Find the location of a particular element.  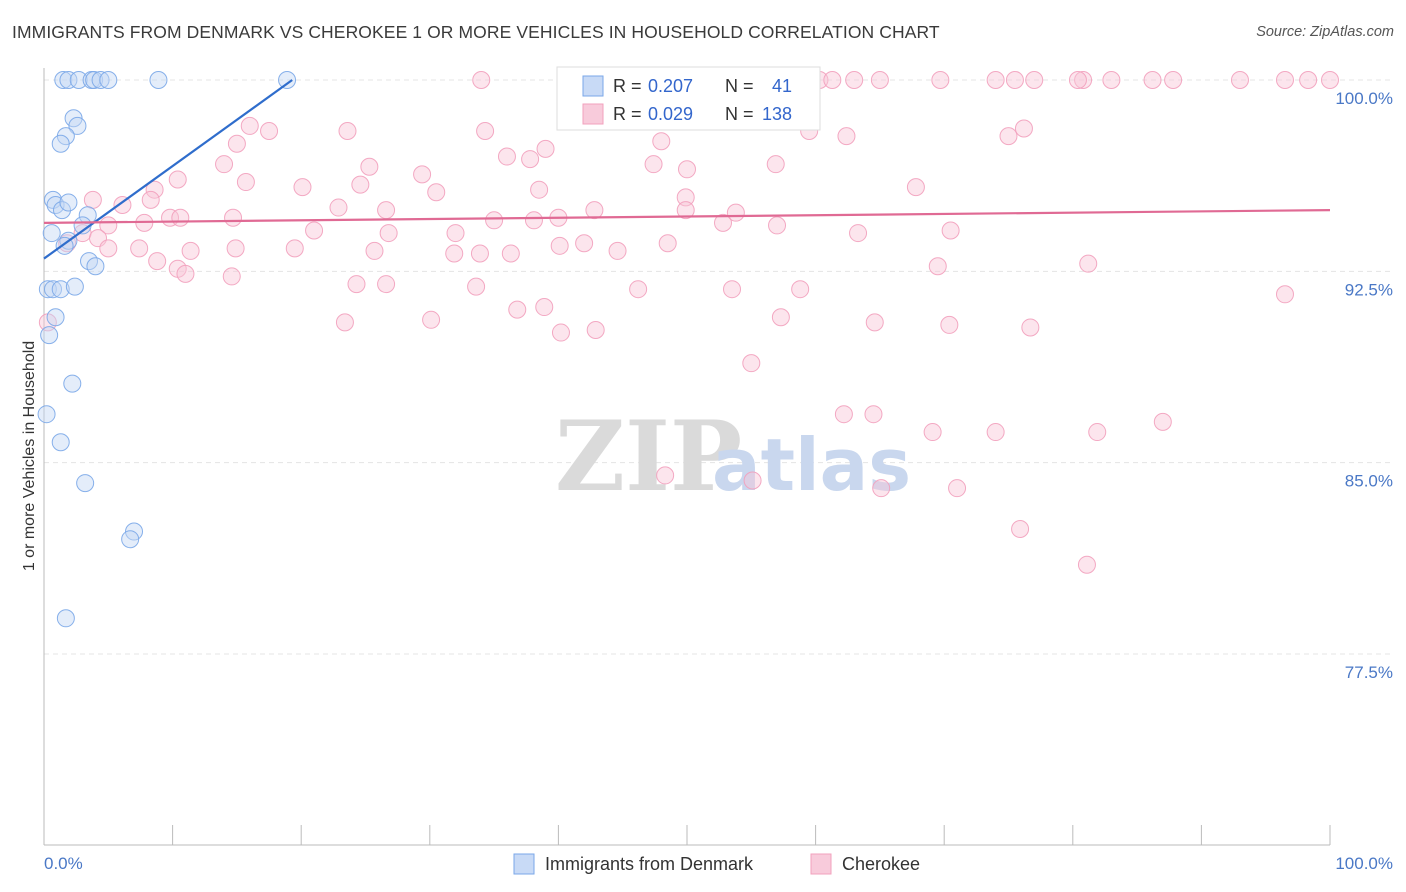

stats-legend: R = 0.207 N = 41 R = 0.029 N = 138 is located at coordinates (688, 98).